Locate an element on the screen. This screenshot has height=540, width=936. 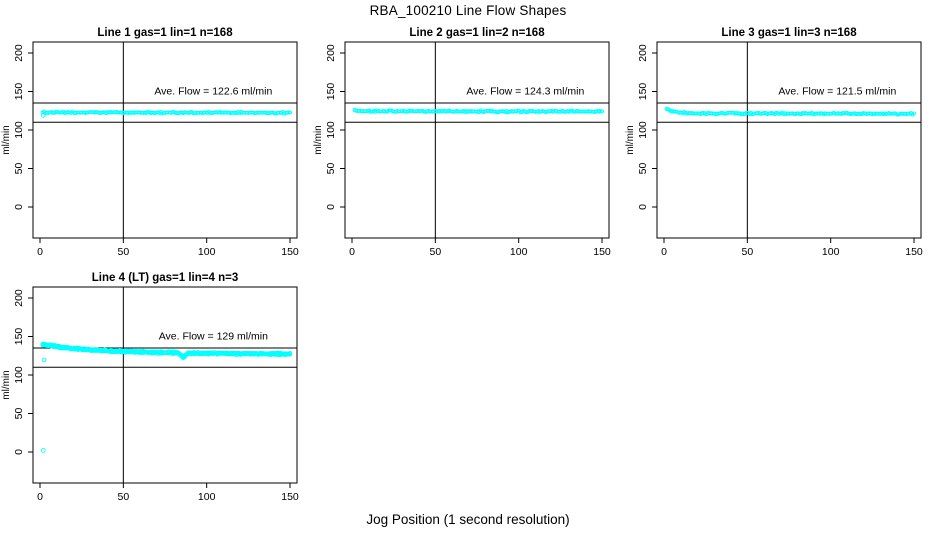
panel-title: Line 1 gas=1 lin=1 n=168 is located at coordinates (165, 33).